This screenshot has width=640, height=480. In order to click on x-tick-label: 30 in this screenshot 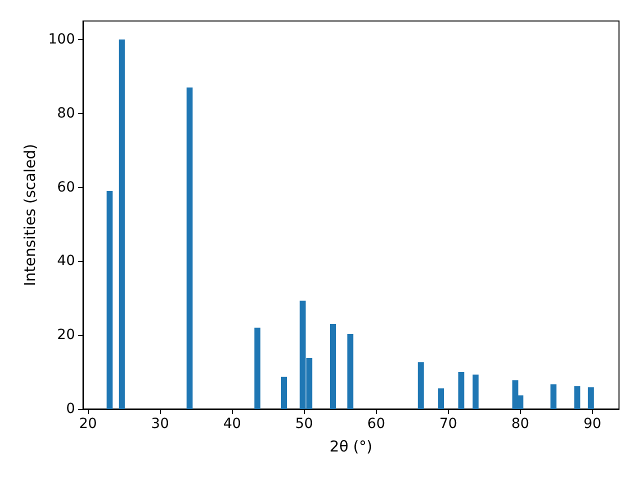, I will do `click(160, 424)`.